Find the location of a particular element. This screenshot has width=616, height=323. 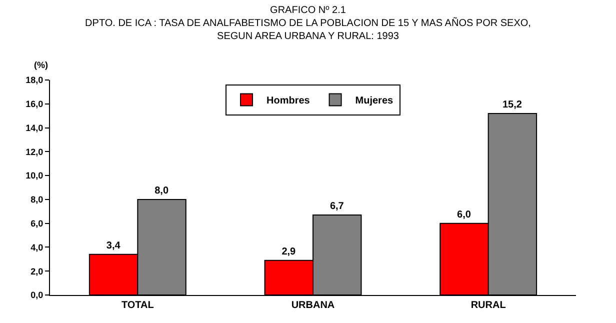

y-tick-label: 8,0 is located at coordinates (37, 199).